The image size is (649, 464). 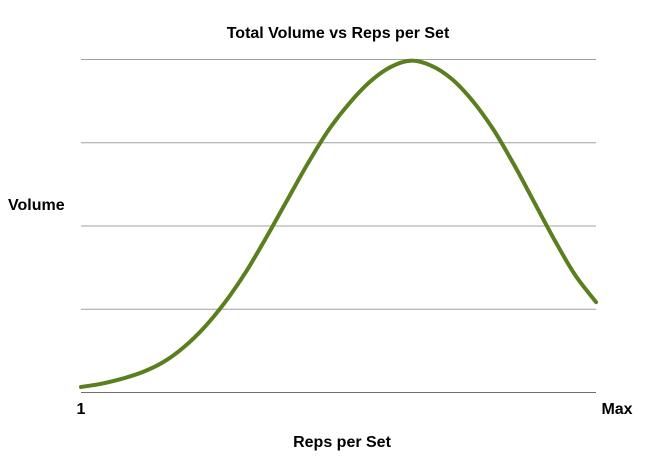 What do you see at coordinates (338, 33) in the screenshot?
I see `chart-title: Total Volume vs Reps per Set` at bounding box center [338, 33].